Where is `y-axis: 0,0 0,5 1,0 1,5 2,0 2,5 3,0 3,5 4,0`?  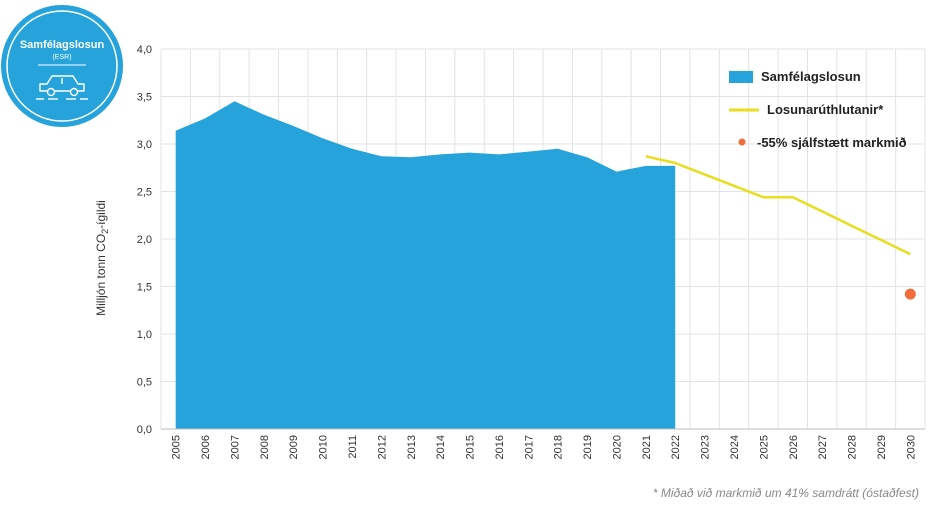 y-axis: 0,0 0,5 1,0 1,5 2,0 2,5 3,0 3,5 4,0 is located at coordinates (144, 240).